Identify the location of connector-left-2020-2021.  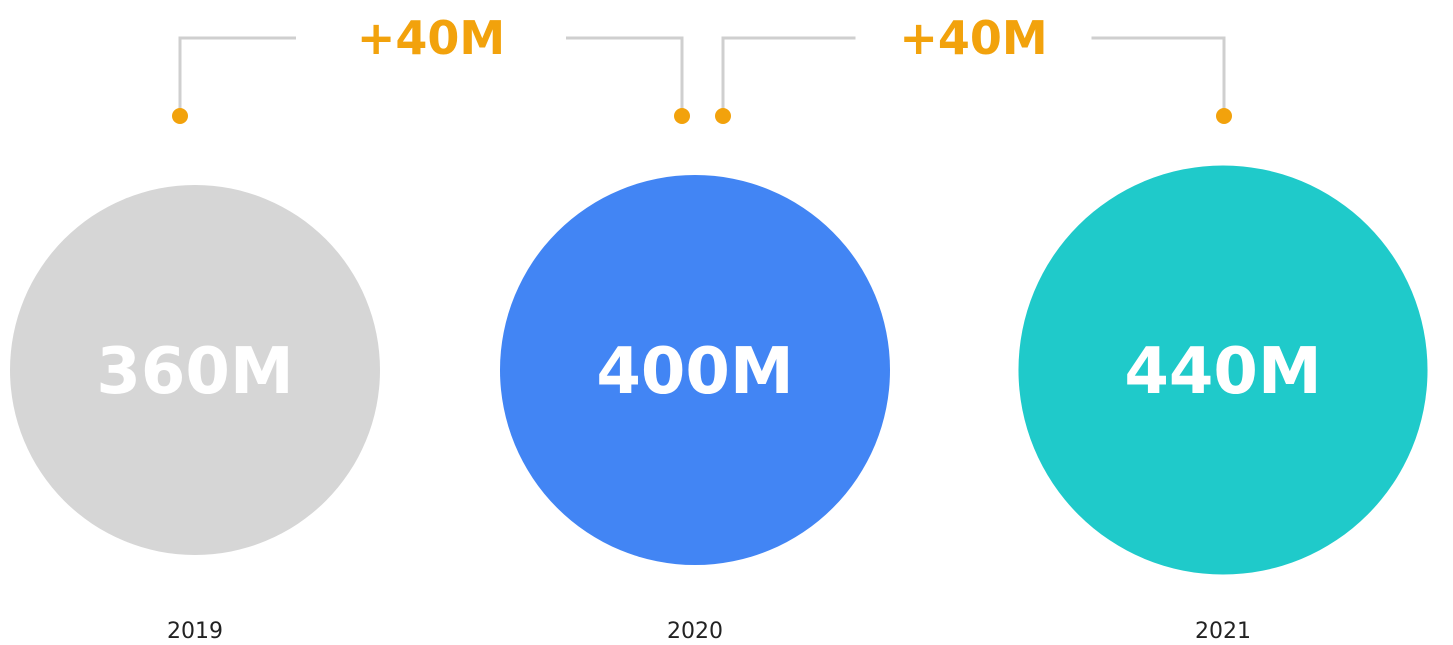
(788, 76).